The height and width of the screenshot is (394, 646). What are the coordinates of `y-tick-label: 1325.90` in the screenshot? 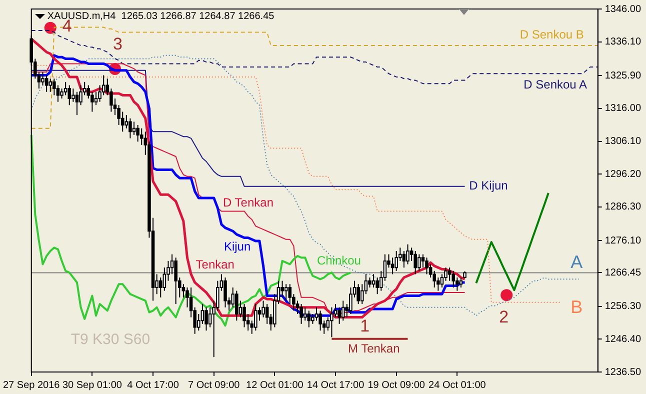 It's located at (623, 76).